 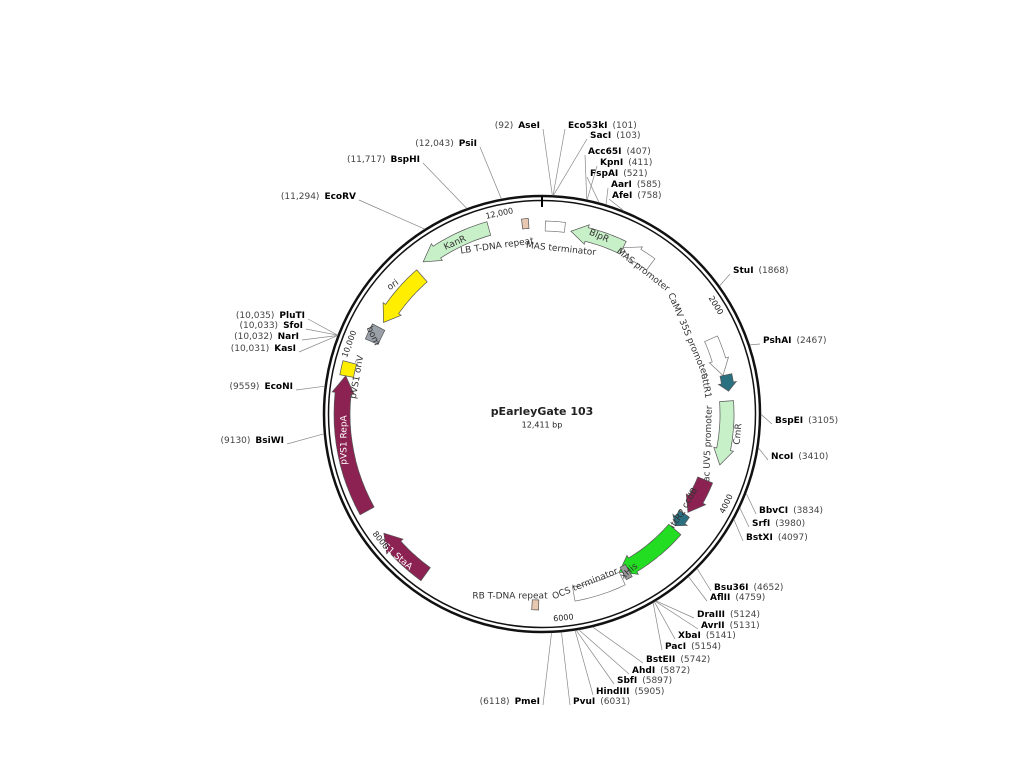 What do you see at coordinates (760, 271) in the screenshot?
I see `site-label: StuI (1868)` at bounding box center [760, 271].